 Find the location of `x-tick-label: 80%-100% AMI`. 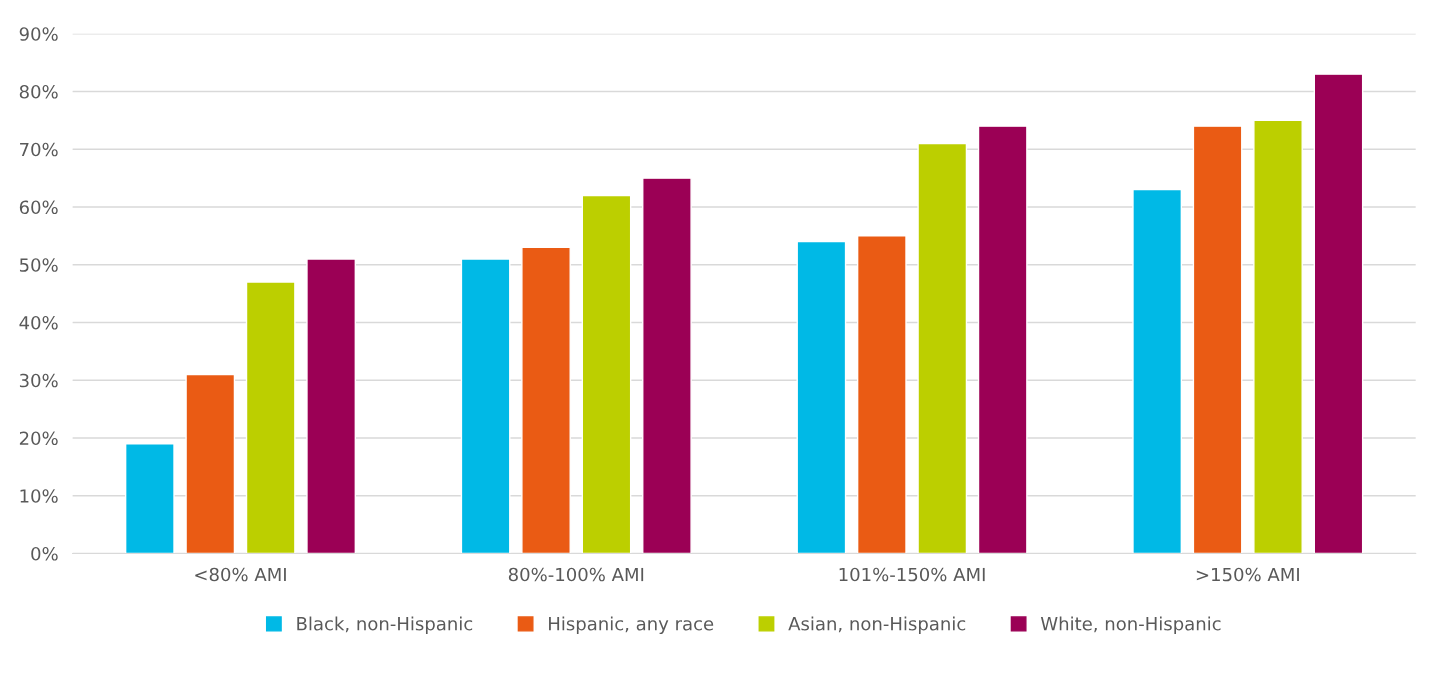

x-tick-label: 80%-100% AMI is located at coordinates (576, 574).